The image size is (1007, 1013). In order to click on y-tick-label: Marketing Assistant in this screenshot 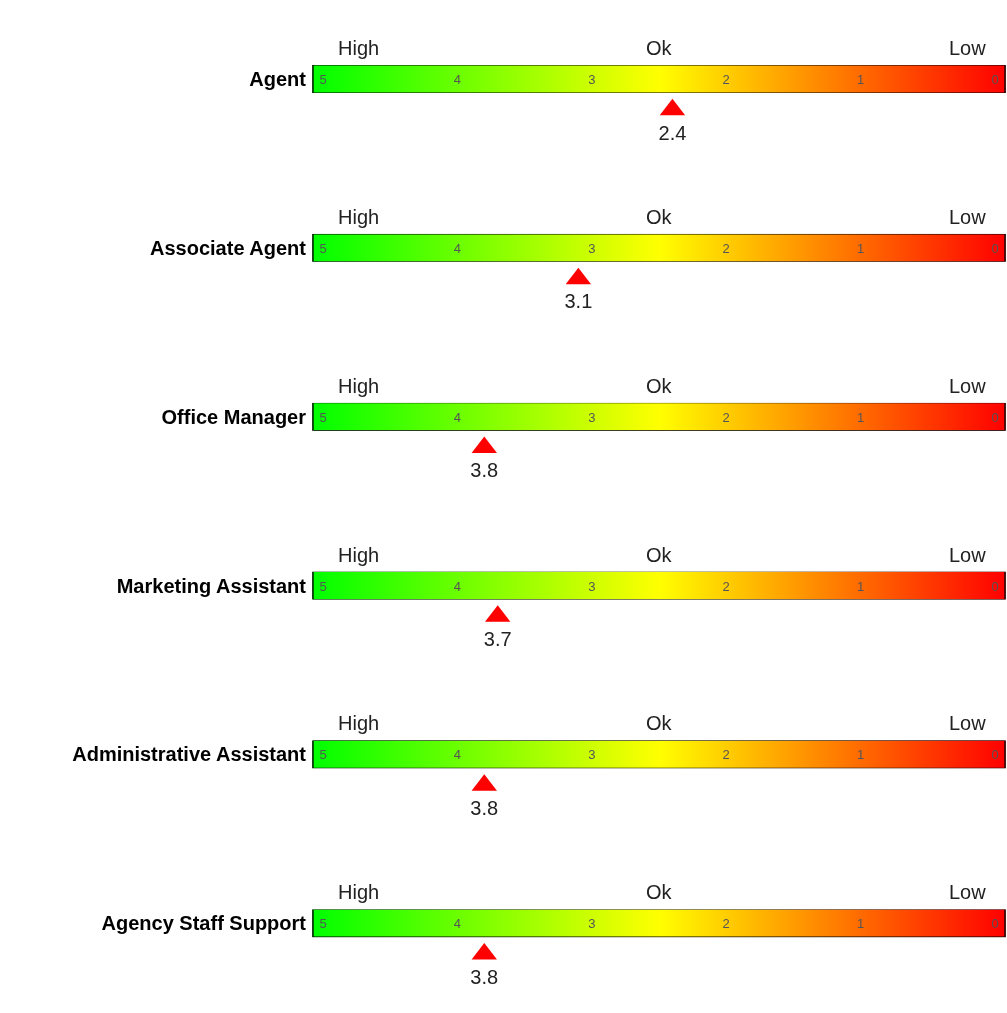, I will do `click(211, 585)`.